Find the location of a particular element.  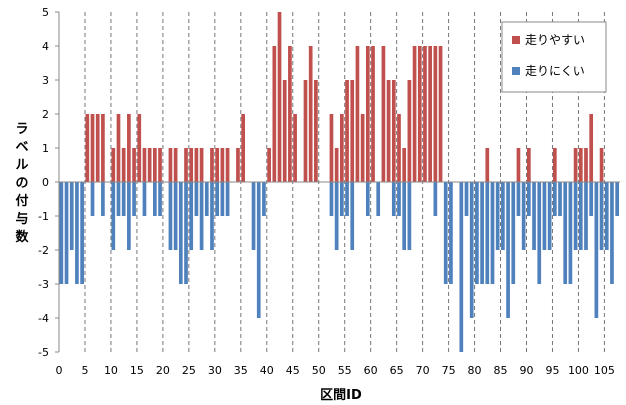

x-tick-label-100: 100 is located at coordinates (578, 370).